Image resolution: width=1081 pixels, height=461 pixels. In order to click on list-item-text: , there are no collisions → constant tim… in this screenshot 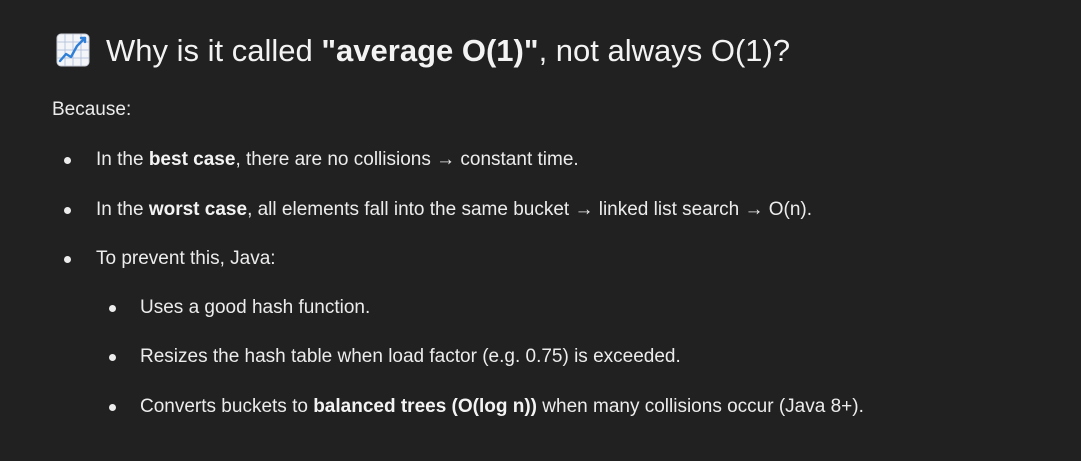, I will do `click(407, 159)`.